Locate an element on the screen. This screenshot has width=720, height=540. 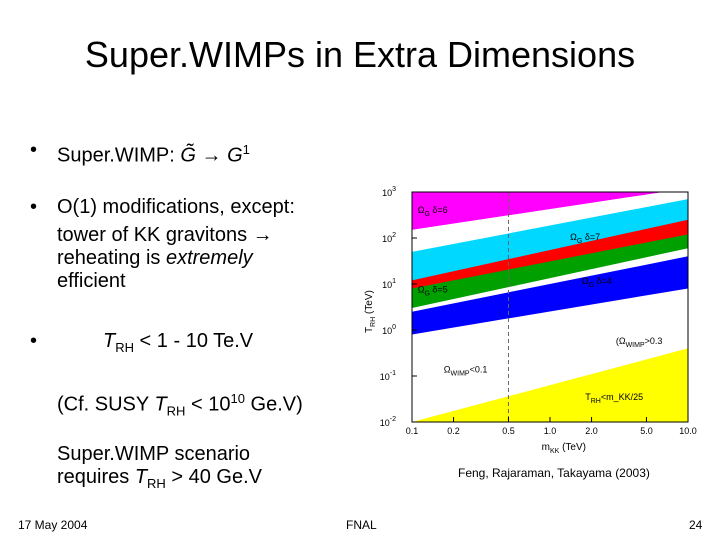
x-tick-label: 1.0 is located at coordinates (550, 431).